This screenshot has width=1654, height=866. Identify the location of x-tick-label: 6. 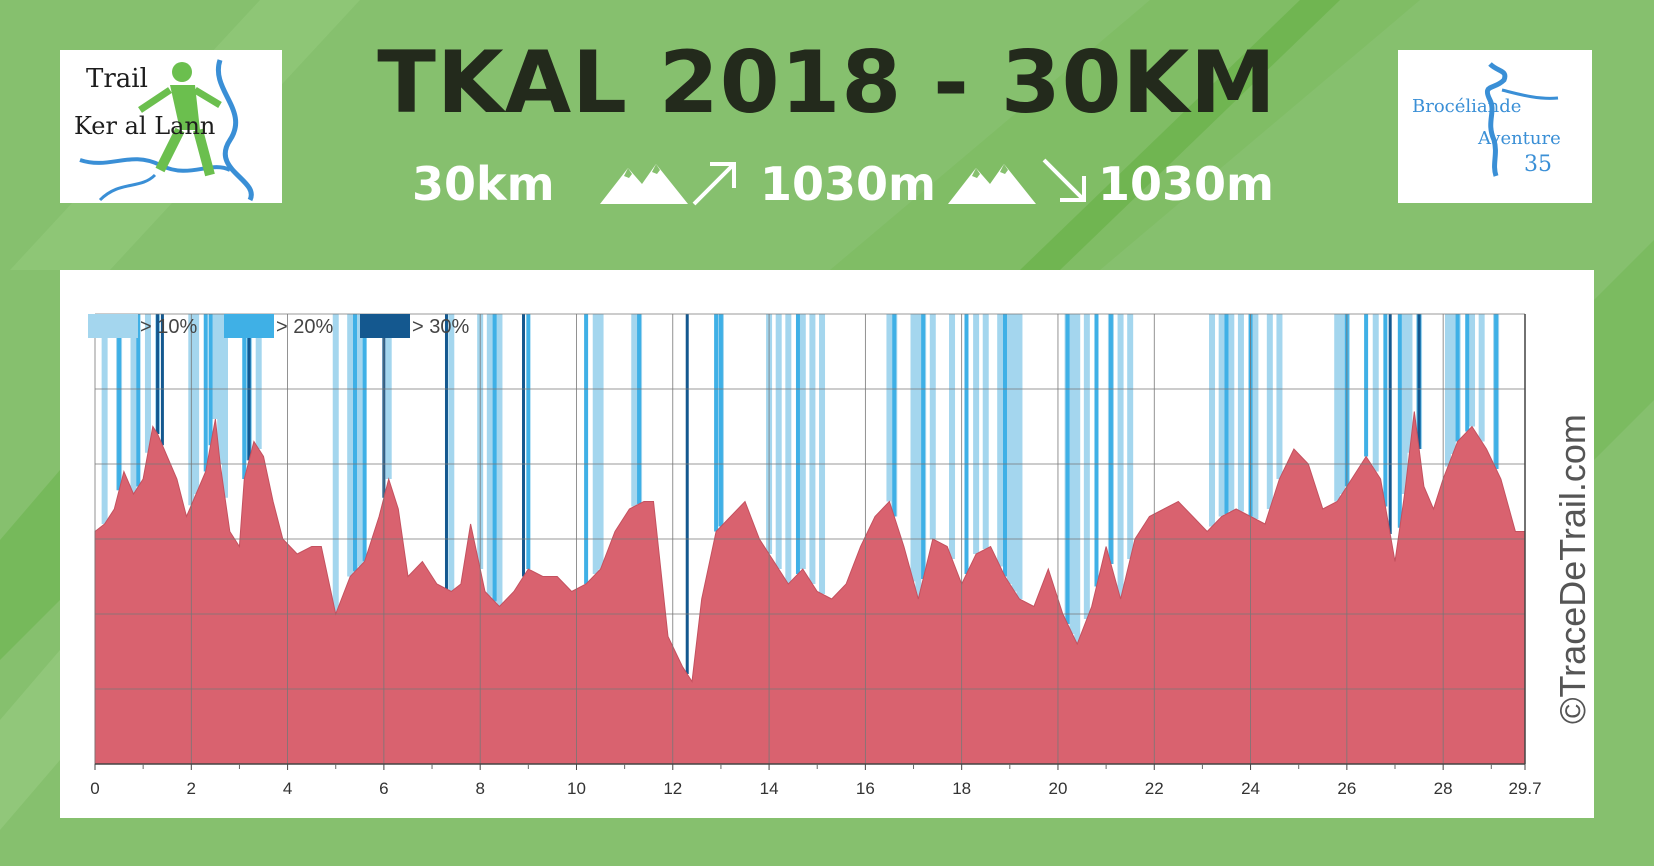
(383, 788).